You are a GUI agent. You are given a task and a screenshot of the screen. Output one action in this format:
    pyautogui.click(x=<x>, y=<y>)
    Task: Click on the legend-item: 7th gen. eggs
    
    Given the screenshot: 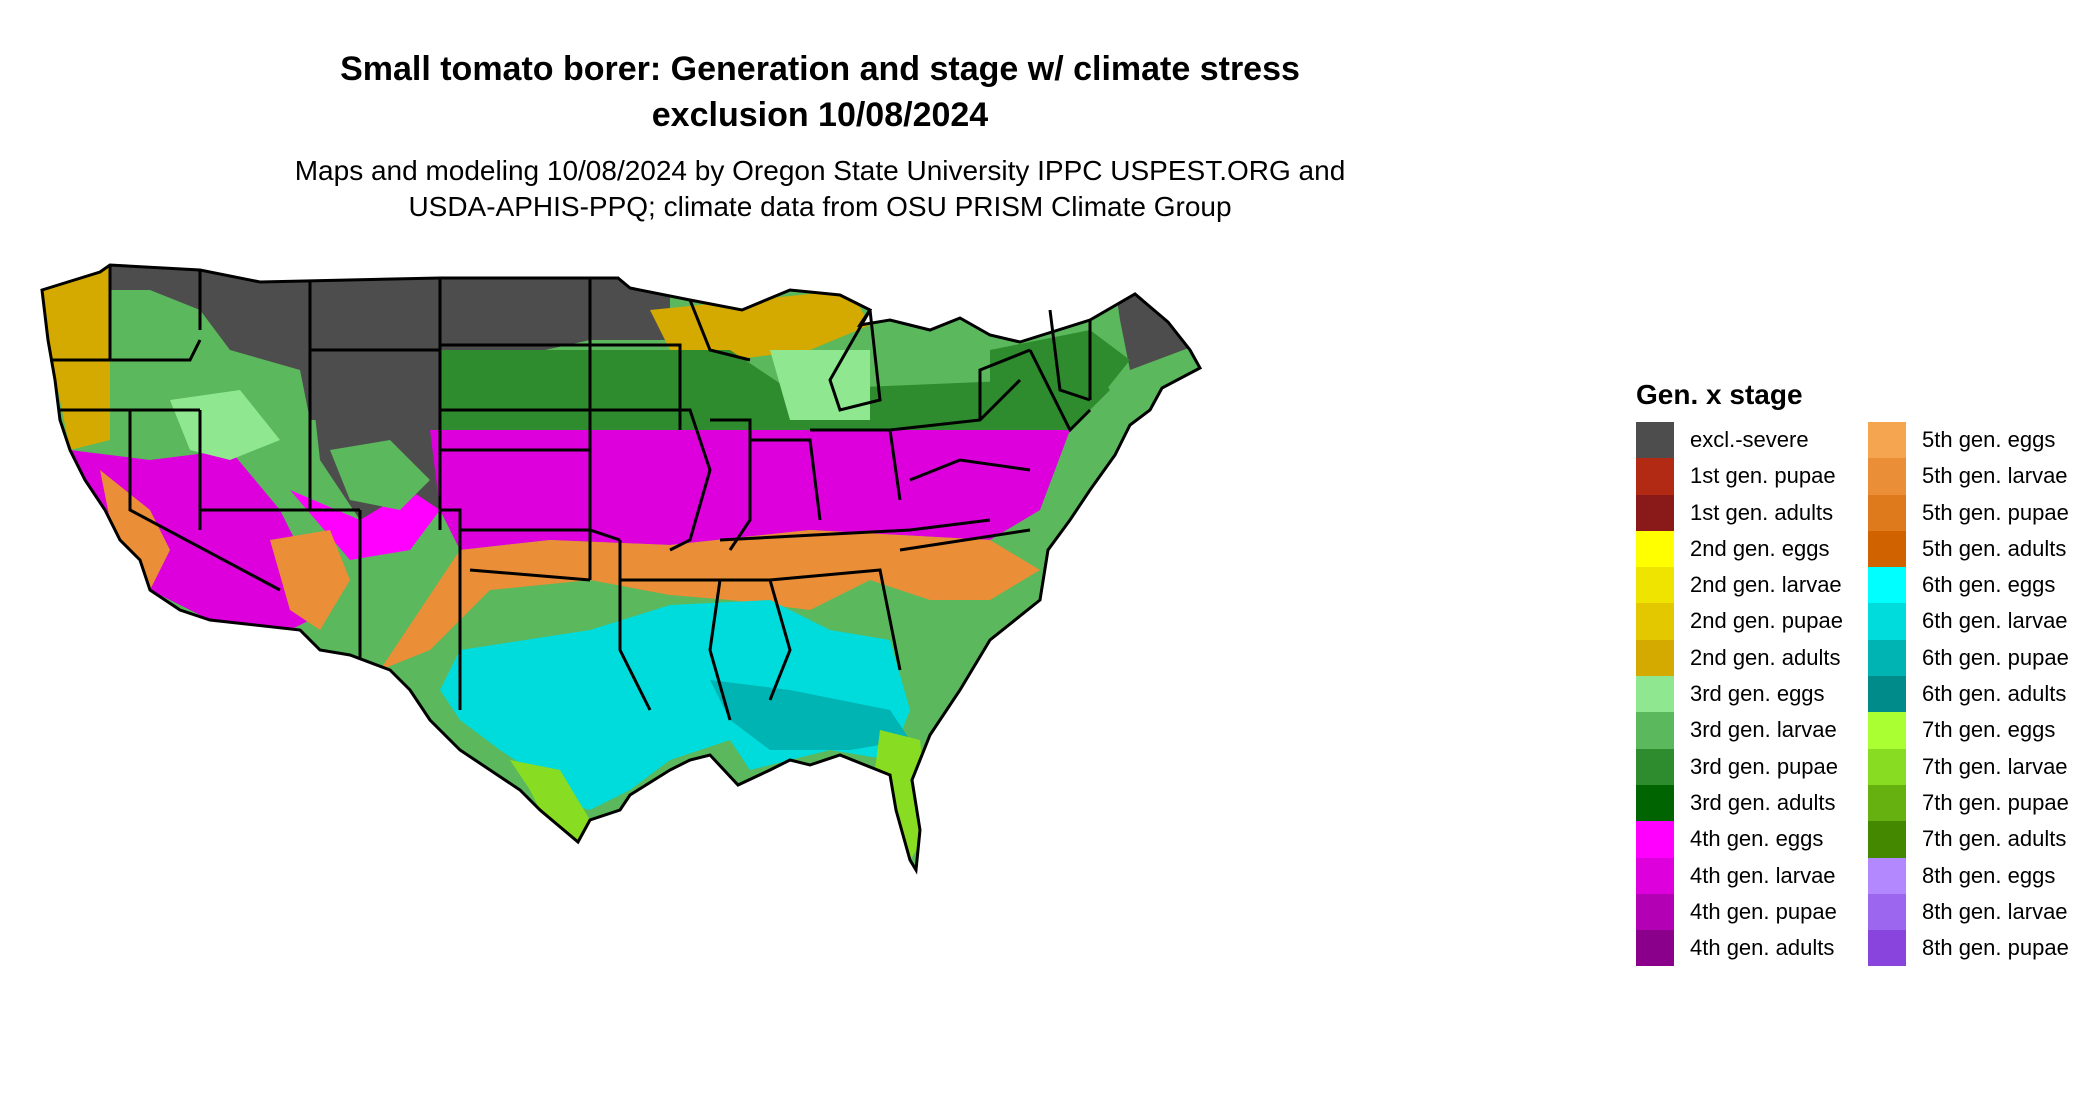 What is the action you would take?
    pyautogui.click(x=1984, y=730)
    